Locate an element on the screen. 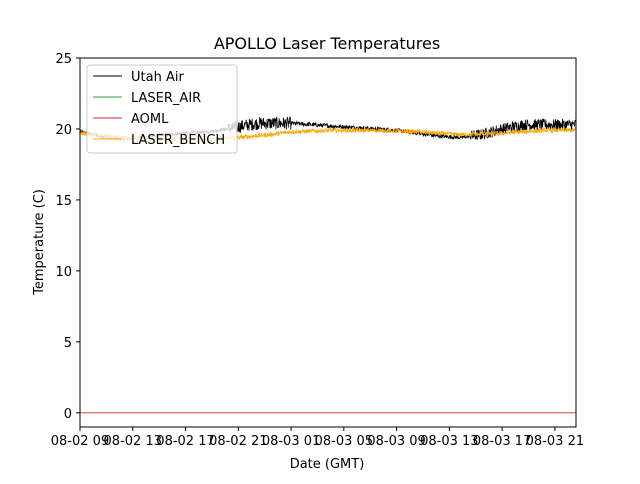 The height and width of the screenshot is (484, 640). chart-title: APOLLO Laser Temperatures is located at coordinates (327, 43).